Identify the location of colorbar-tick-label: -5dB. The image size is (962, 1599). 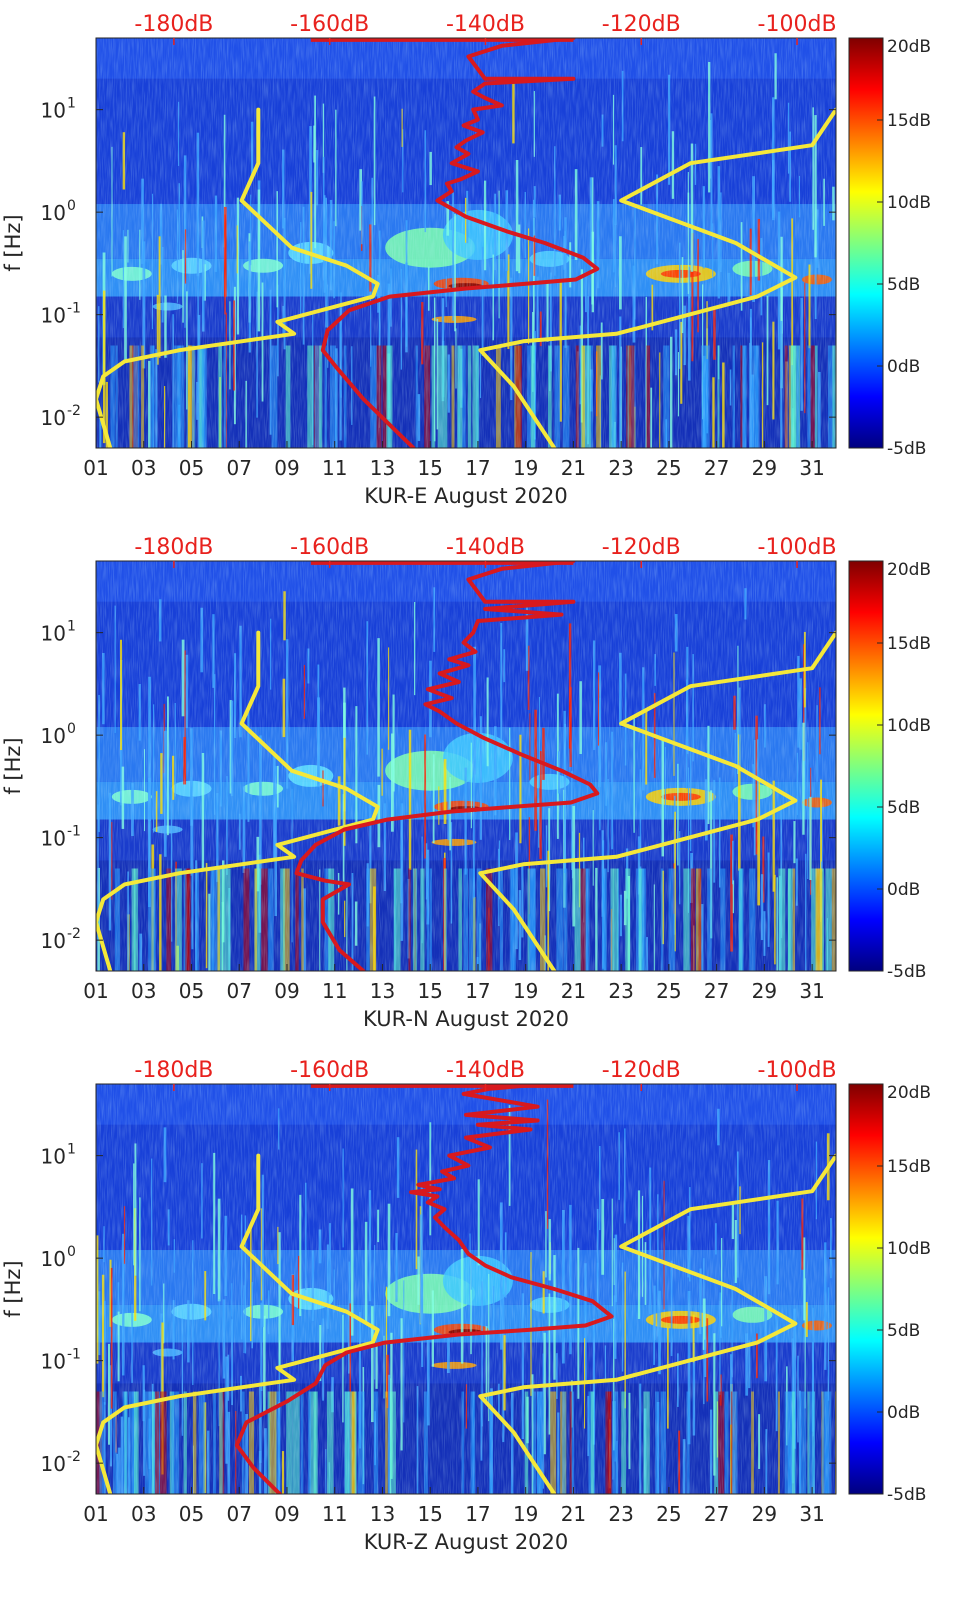
(906, 972).